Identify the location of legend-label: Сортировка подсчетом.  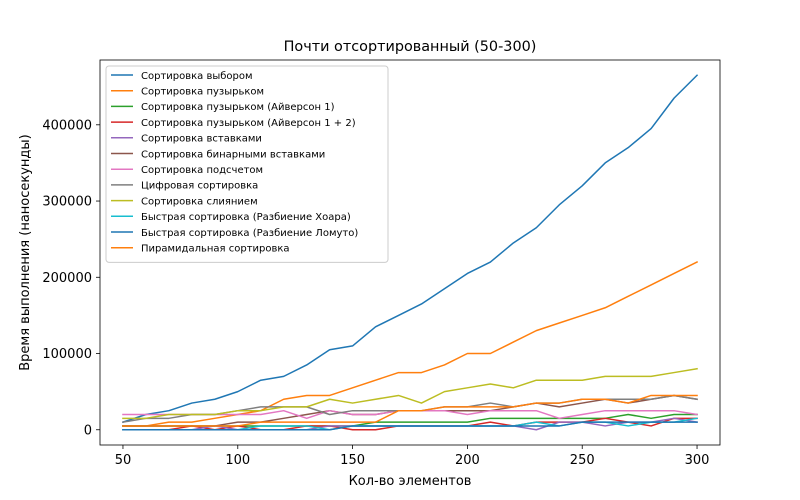
(202, 170).